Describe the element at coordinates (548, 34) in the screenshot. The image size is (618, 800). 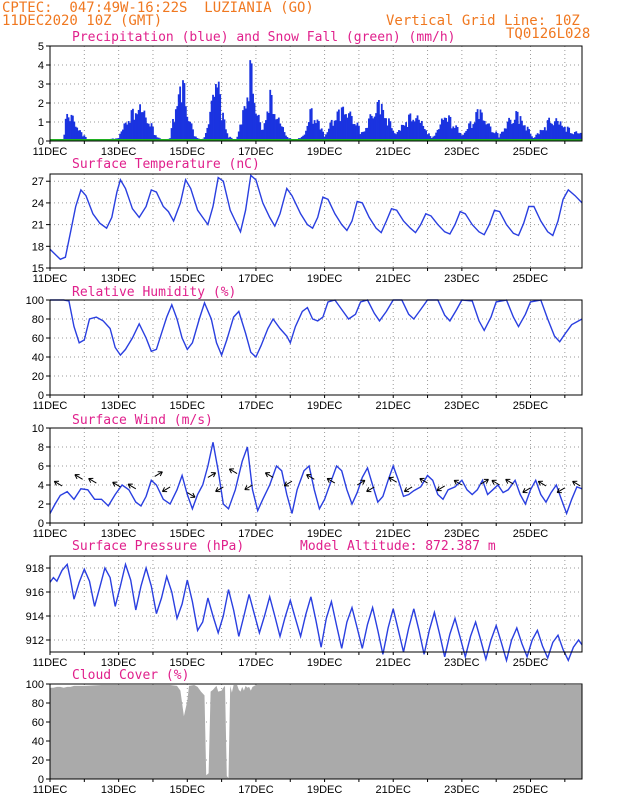
I see `header-run-id: TQ0126L028` at that location.